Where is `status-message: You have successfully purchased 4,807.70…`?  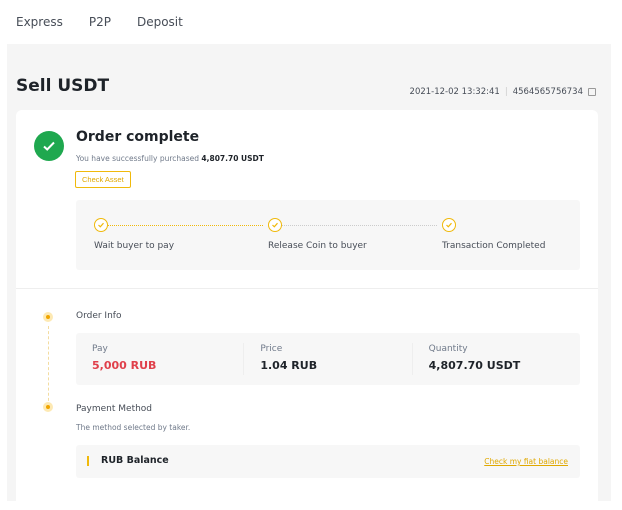
status-message: You have successfully purchased 4,807.70… is located at coordinates (170, 158).